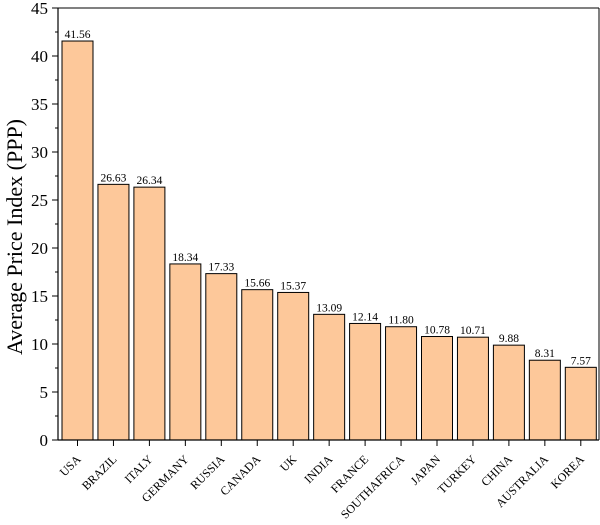 The height and width of the screenshot is (525, 600). What do you see at coordinates (221, 357) in the screenshot?
I see `bar-russia` at bounding box center [221, 357].